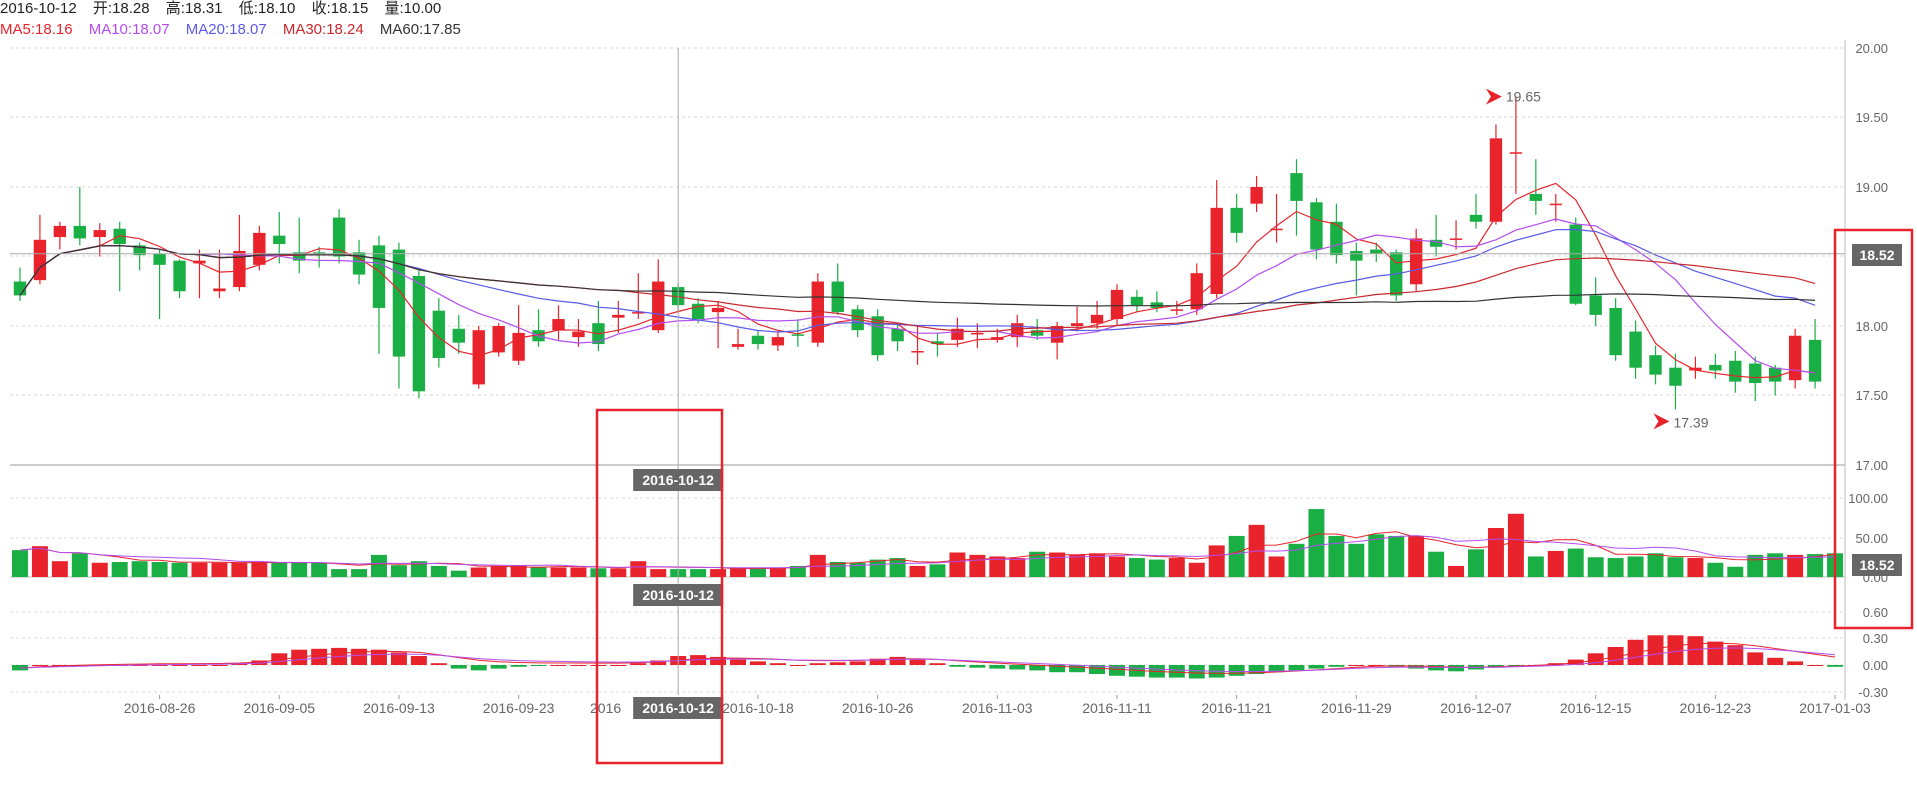 Image resolution: width=1917 pixels, height=787 pixels. What do you see at coordinates (758, 708) in the screenshot?
I see `x-tick-4: 2016-10-18` at bounding box center [758, 708].